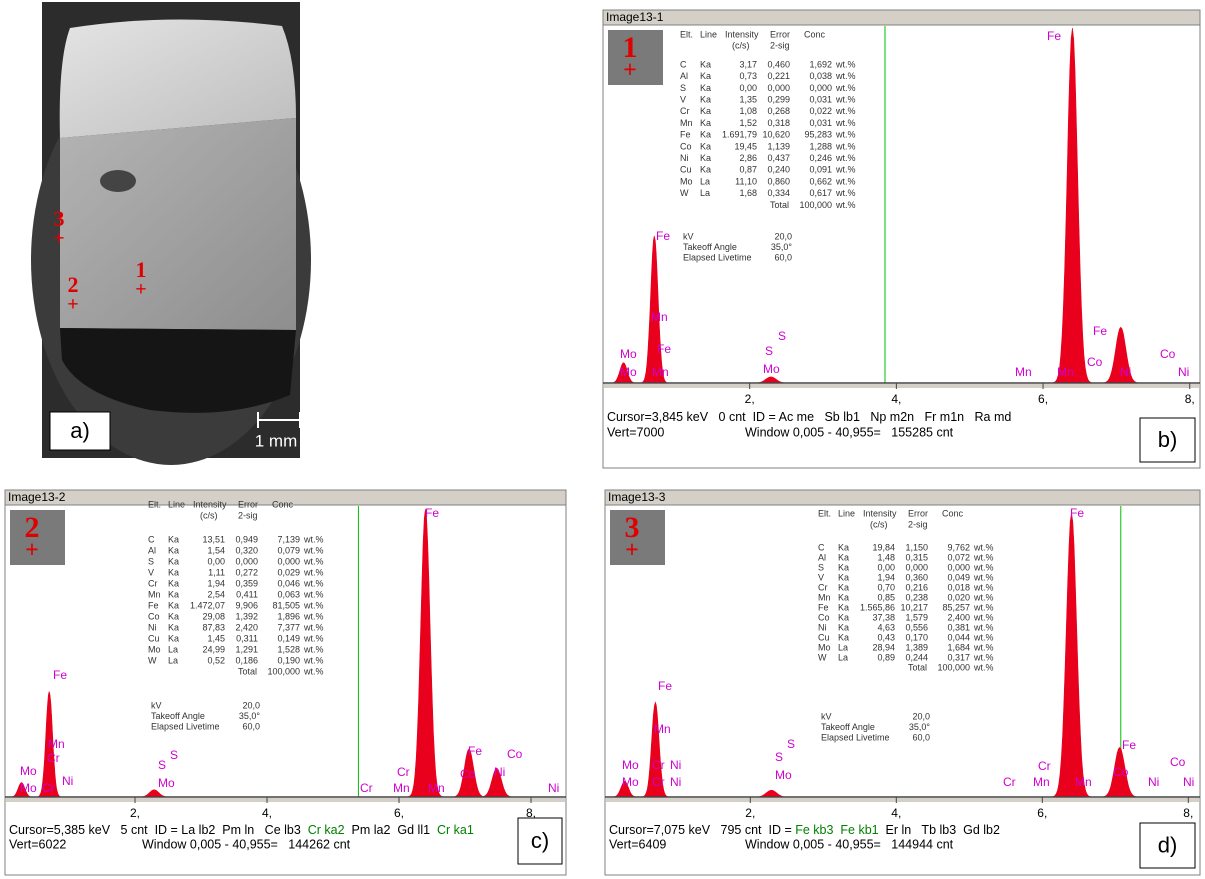 This screenshot has height=879, width=1205. I want to click on table-header: 2-sig, so click(780, 45).